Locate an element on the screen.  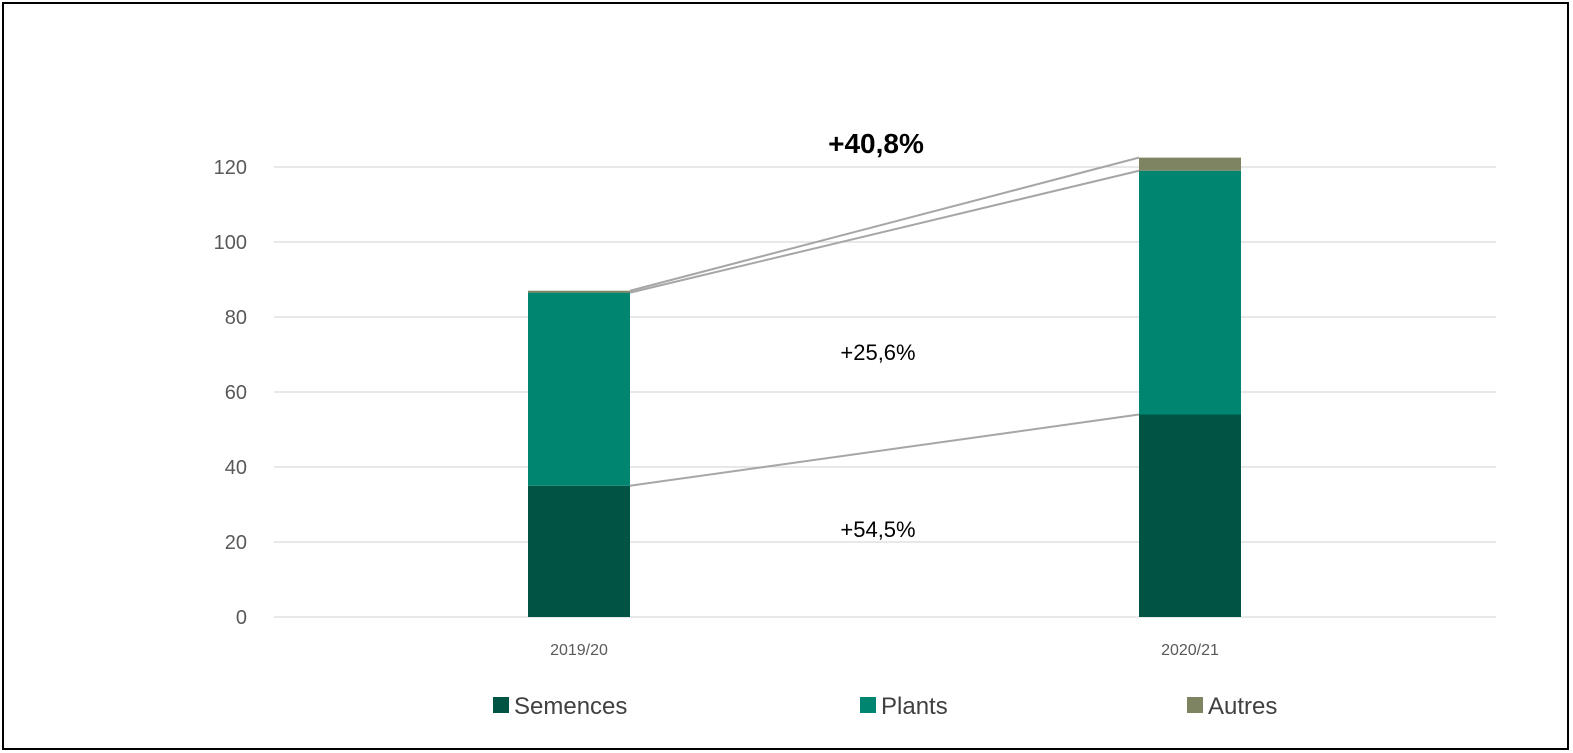
y-tick-label: 20 is located at coordinates (236, 543).